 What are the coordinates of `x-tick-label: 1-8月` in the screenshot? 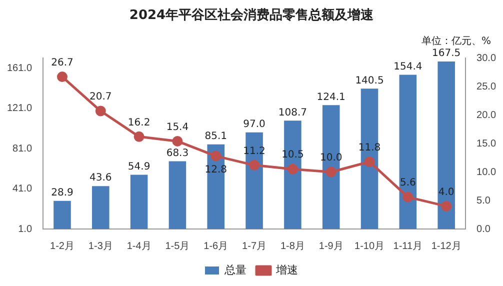 It's located at (292, 246).